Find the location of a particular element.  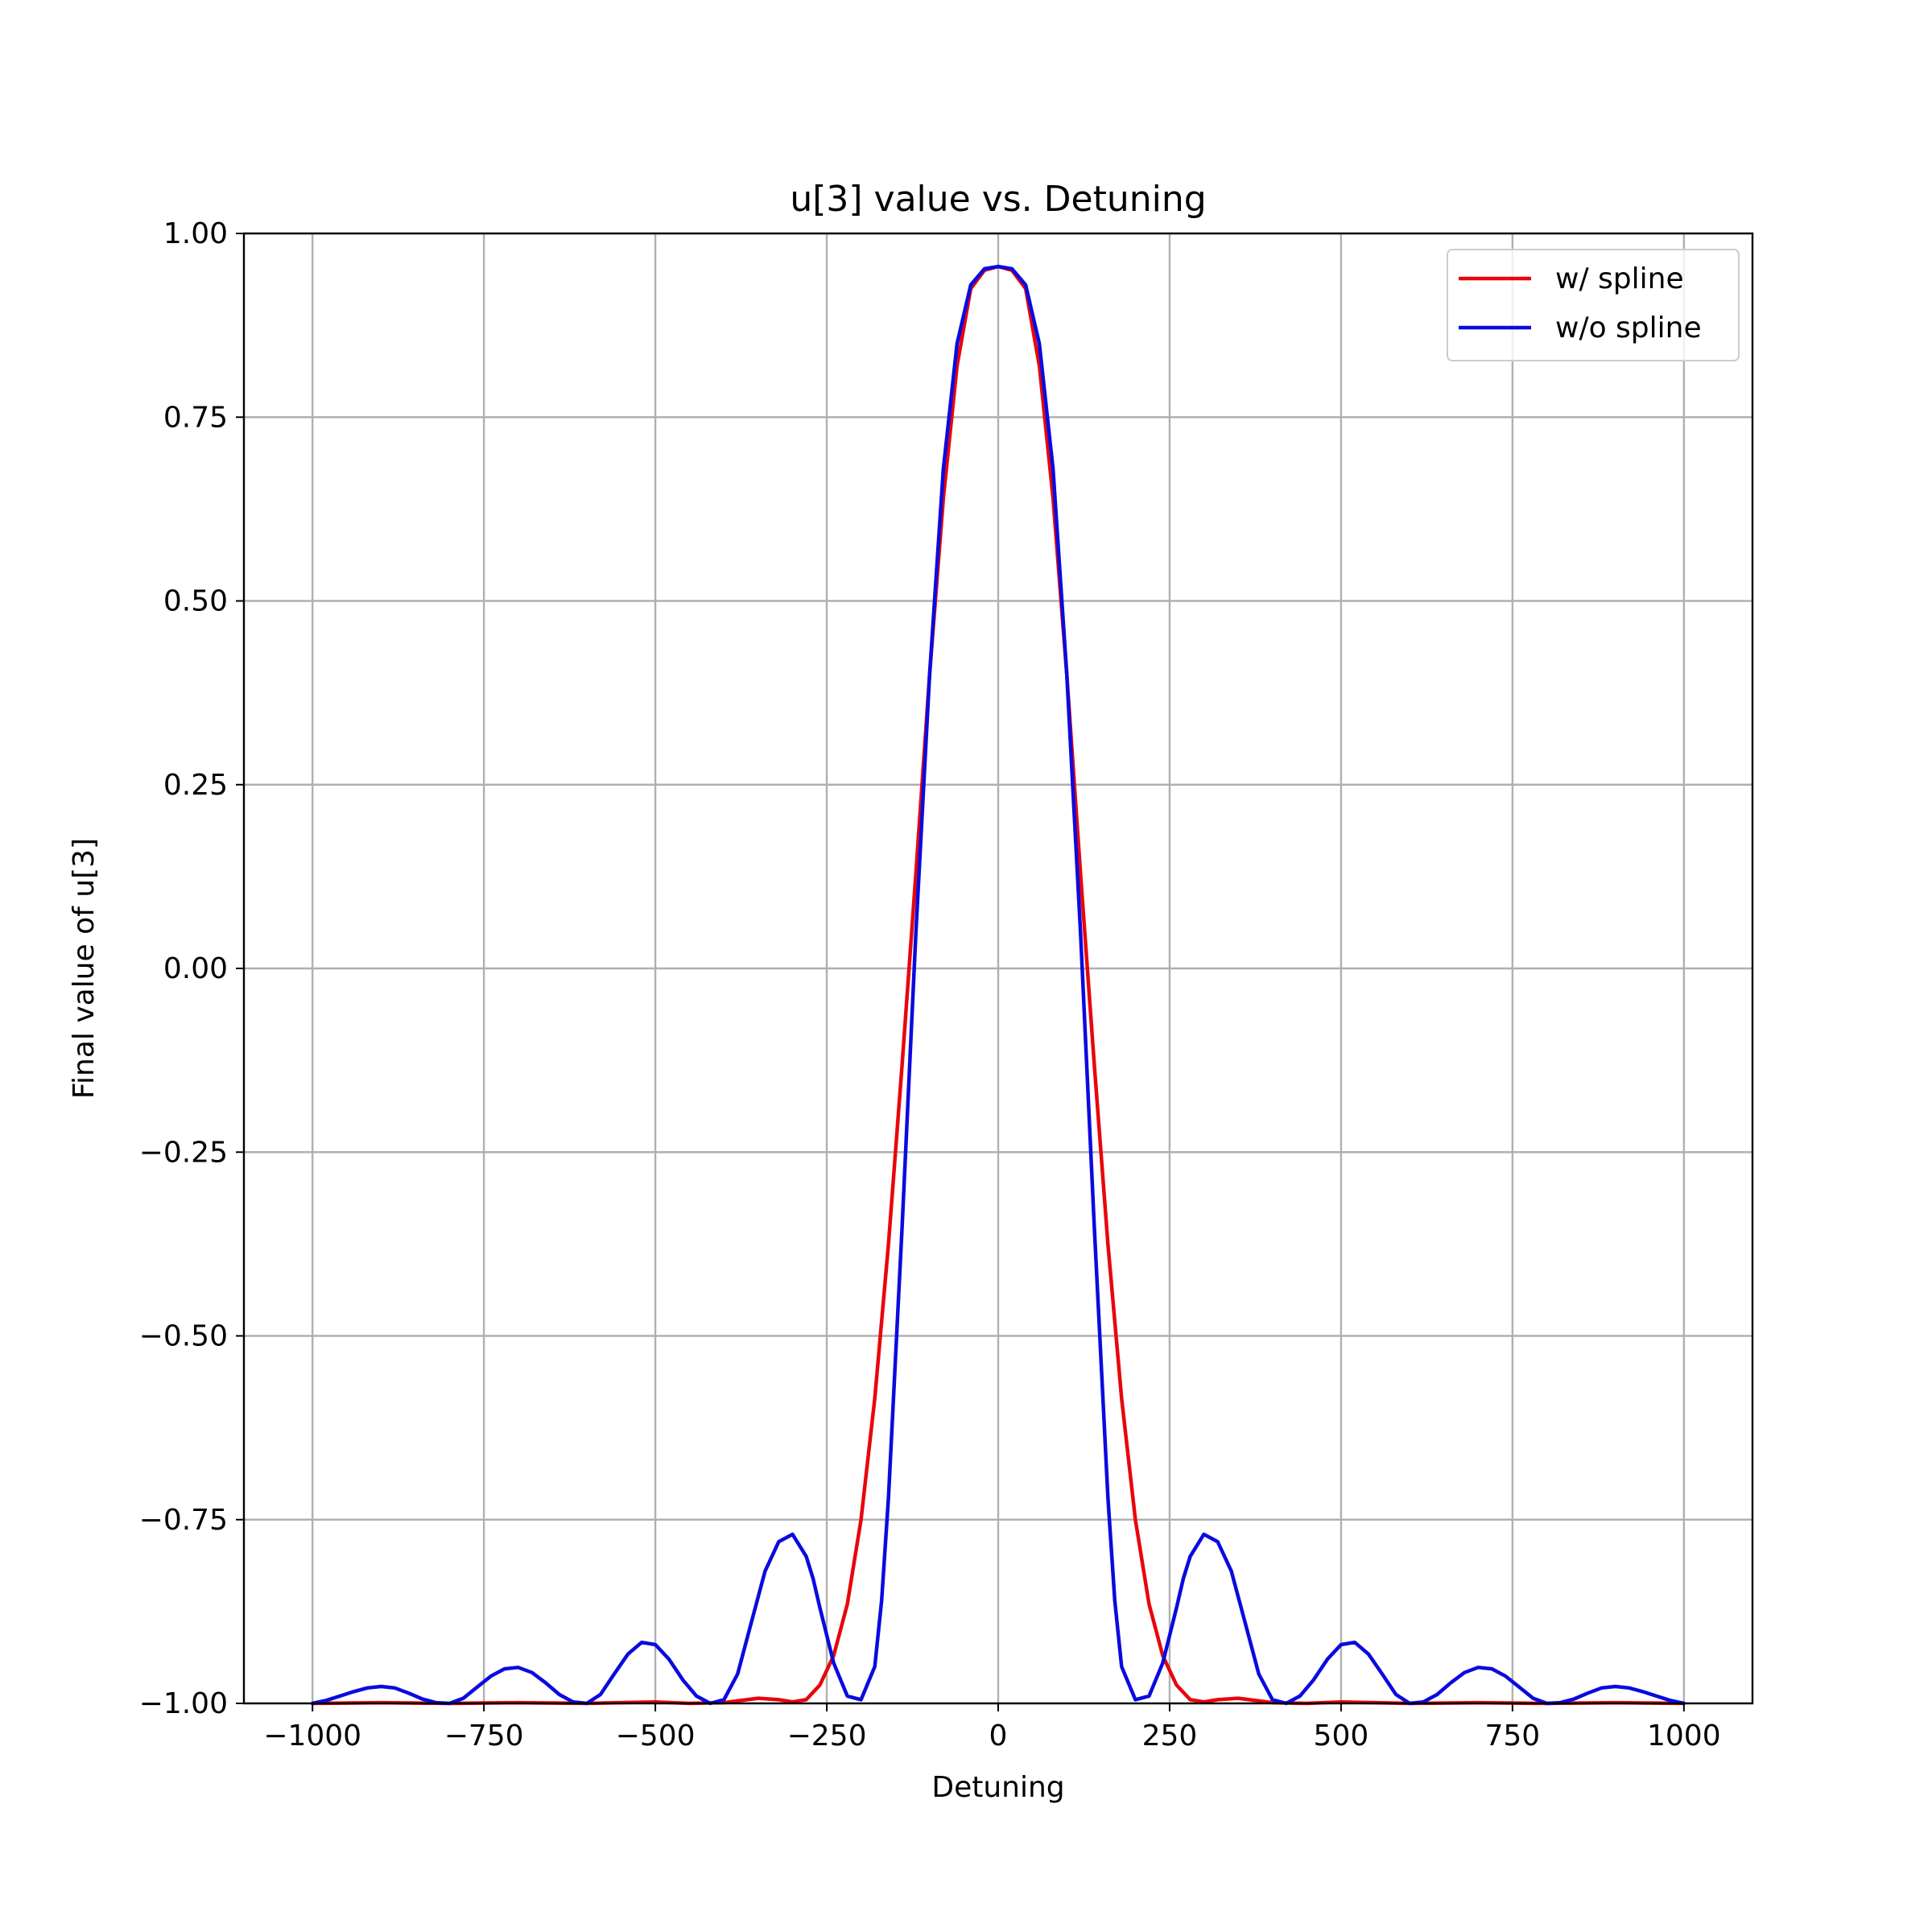

x-tick-label: −750 is located at coordinates (484, 1735).